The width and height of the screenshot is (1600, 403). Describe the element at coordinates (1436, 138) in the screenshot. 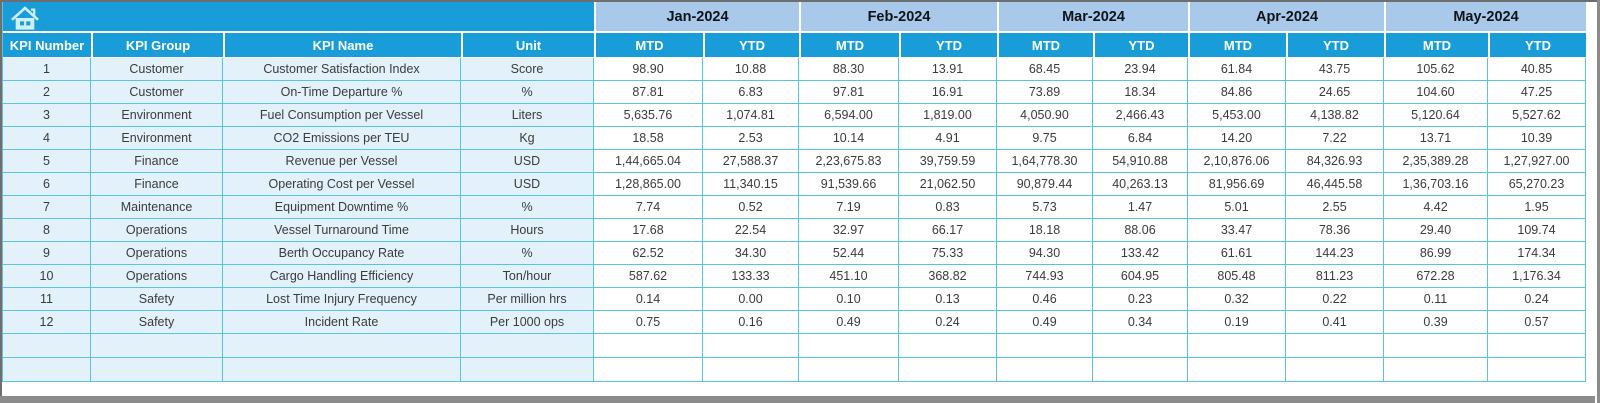

I see `value-cell: 13.71` at that location.